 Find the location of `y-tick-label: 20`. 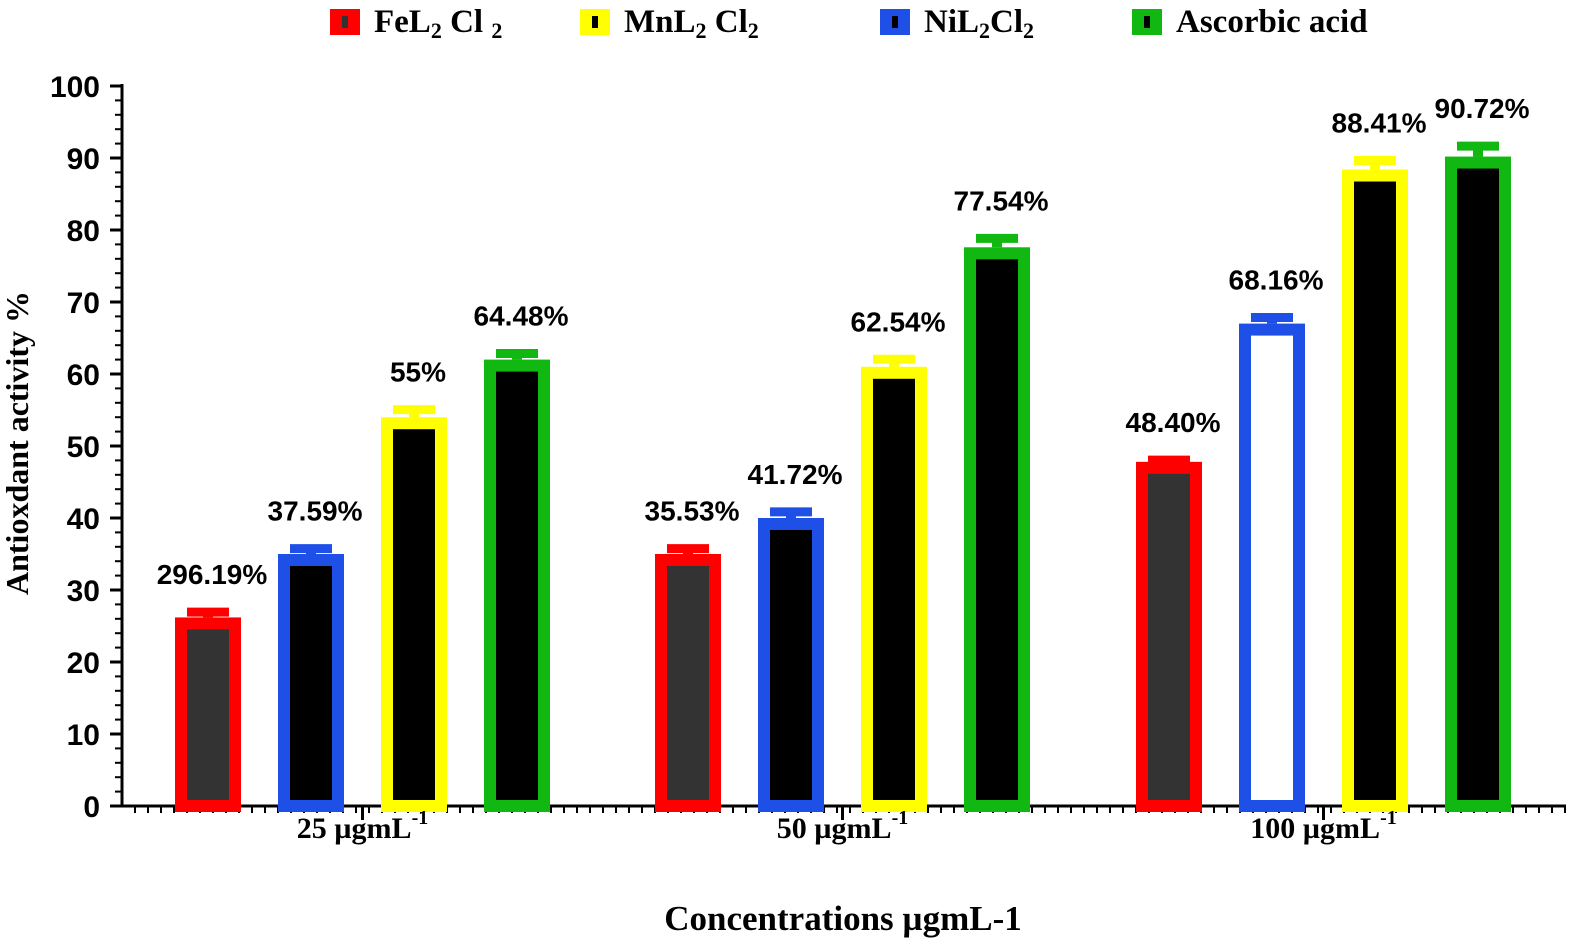

y-tick-label: 20 is located at coordinates (83, 663).